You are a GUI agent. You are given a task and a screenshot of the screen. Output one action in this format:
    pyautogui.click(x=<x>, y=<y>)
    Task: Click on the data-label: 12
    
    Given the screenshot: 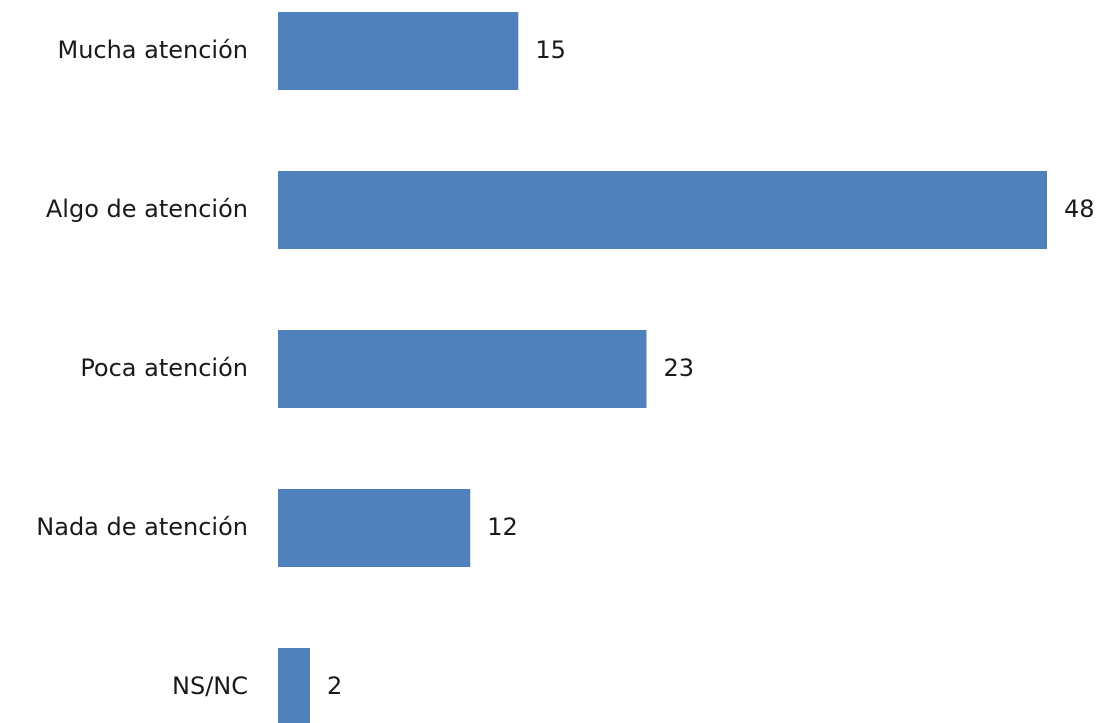 What is the action you would take?
    pyautogui.click(x=502, y=527)
    